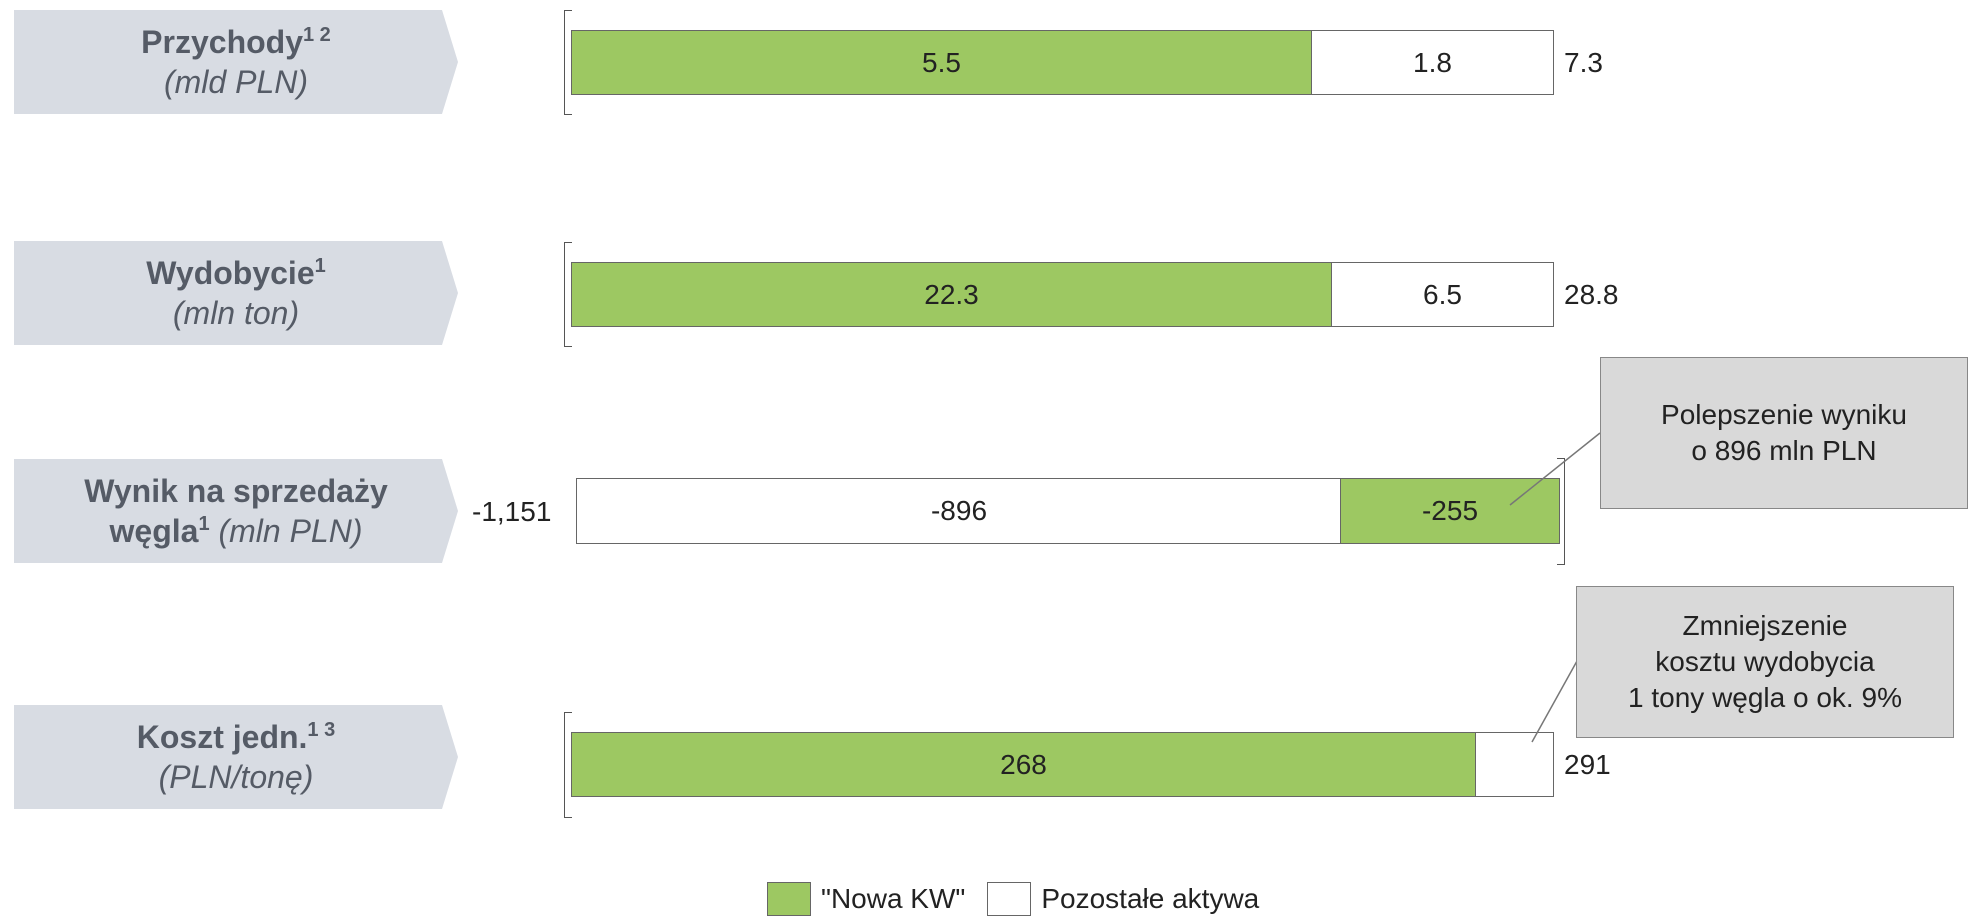 Image resolution: width=1968 pixels, height=919 pixels. Describe the element at coordinates (1784, 433) in the screenshot. I see `callout-polepszenie: Polepszenie wyniku o 896 mln PLN` at that location.